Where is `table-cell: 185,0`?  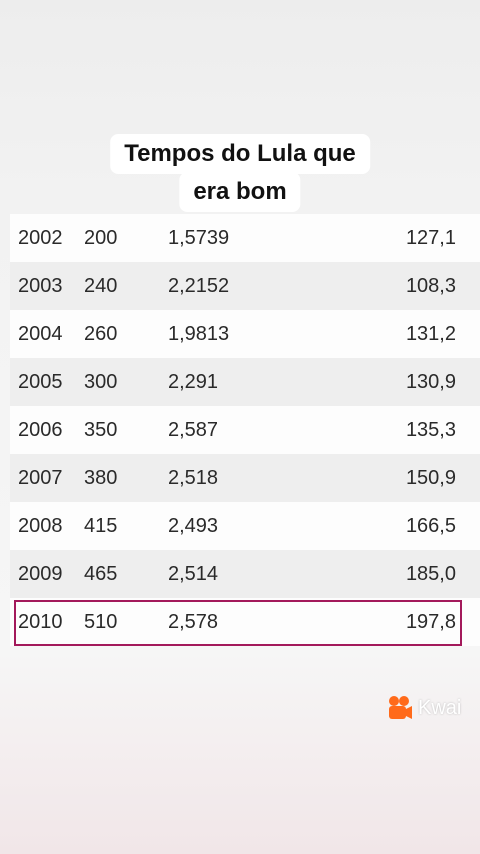
table-cell: 185,0 is located at coordinates (430, 574).